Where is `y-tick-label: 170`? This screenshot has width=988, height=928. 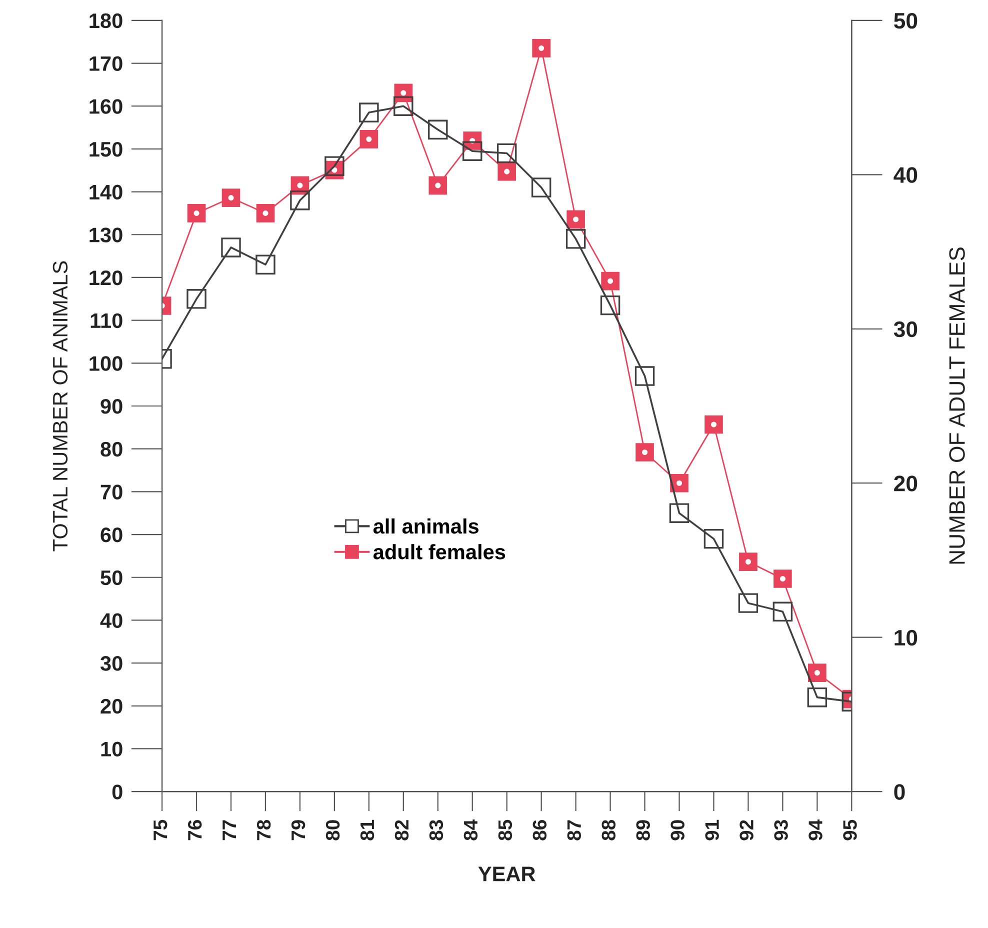 y-tick-label: 170 is located at coordinates (106, 64).